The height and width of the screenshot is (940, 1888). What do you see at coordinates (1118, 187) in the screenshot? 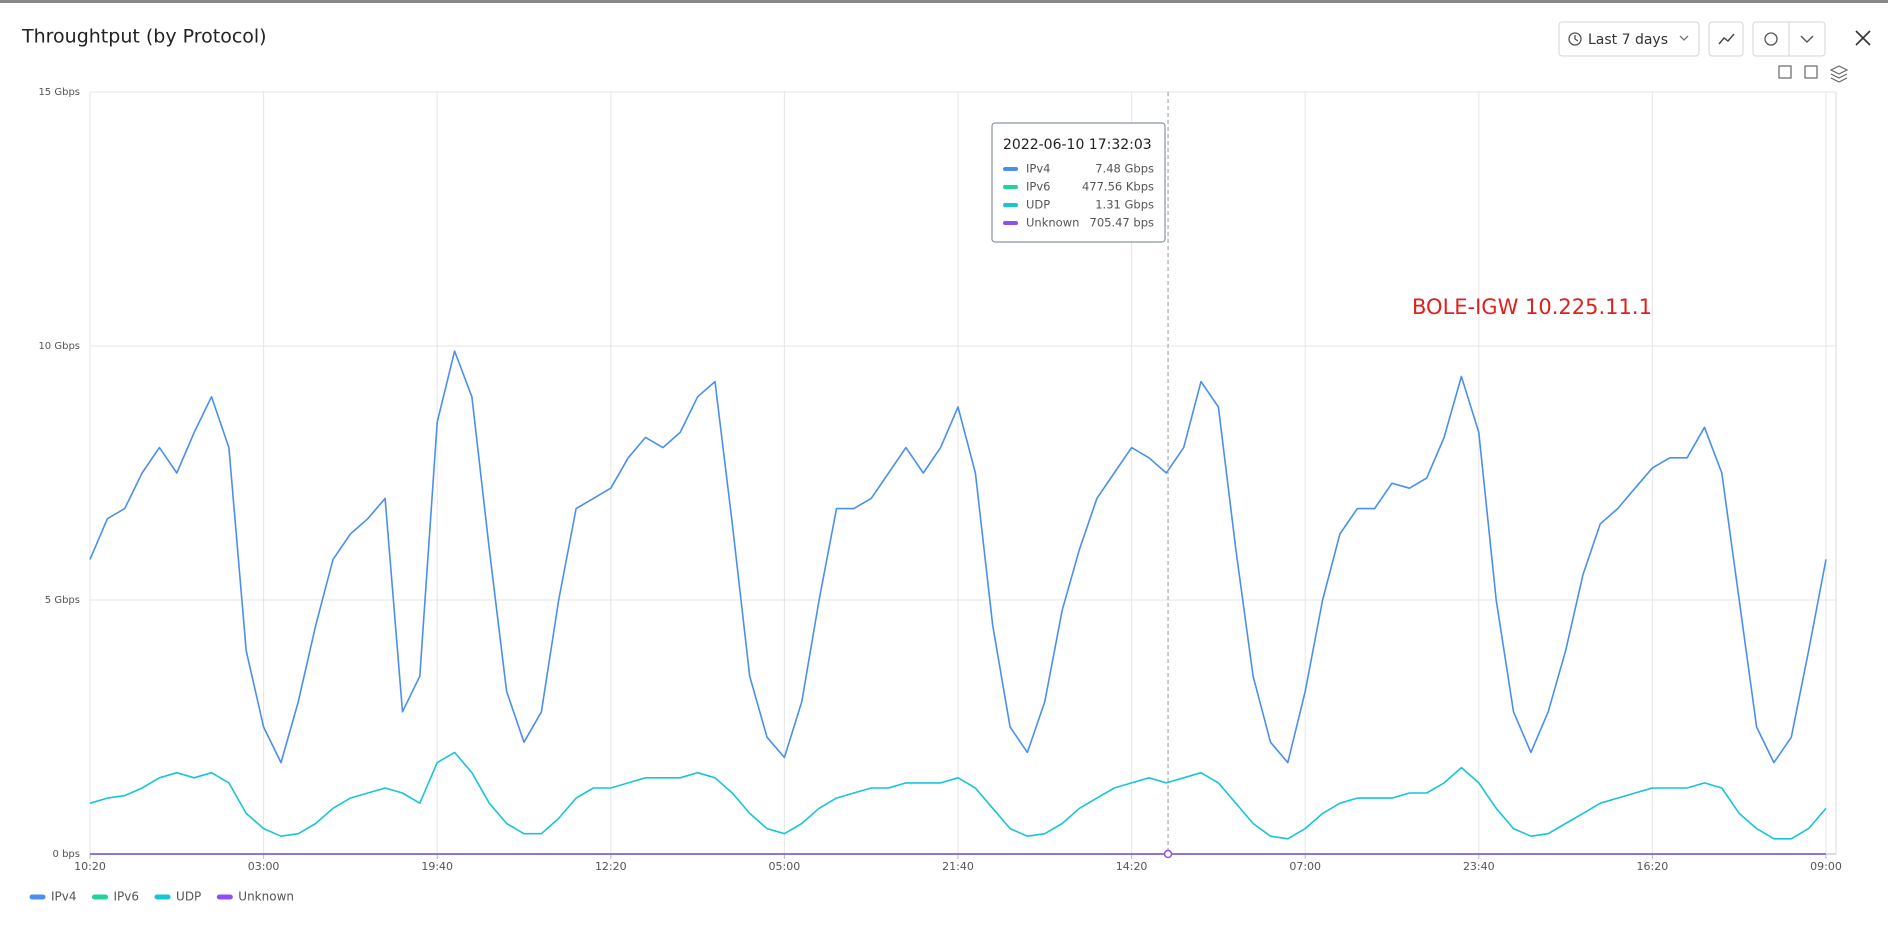
I see `tooltip-value: 477.56 Kbps` at bounding box center [1118, 187].